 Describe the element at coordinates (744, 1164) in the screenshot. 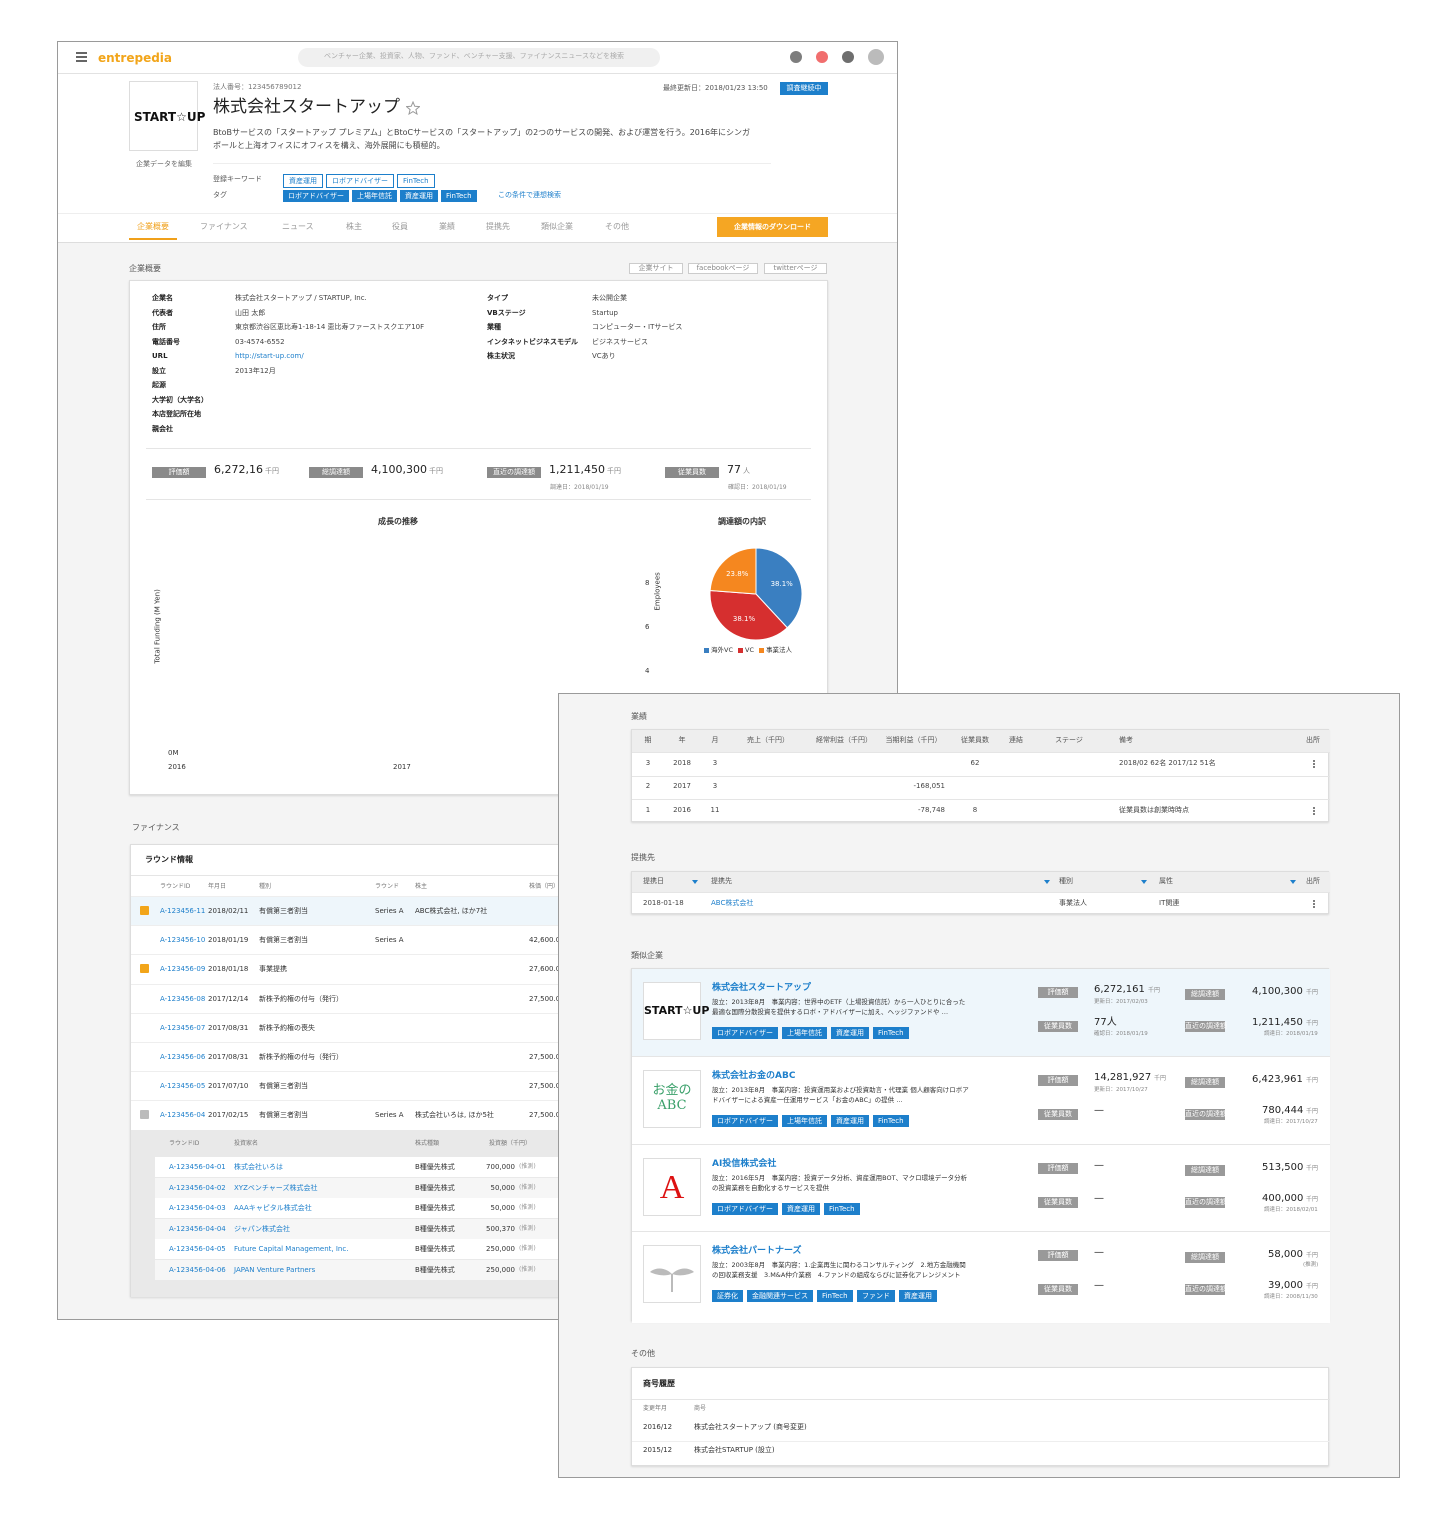

I see `company-name-link: AI投信株式会社` at that location.